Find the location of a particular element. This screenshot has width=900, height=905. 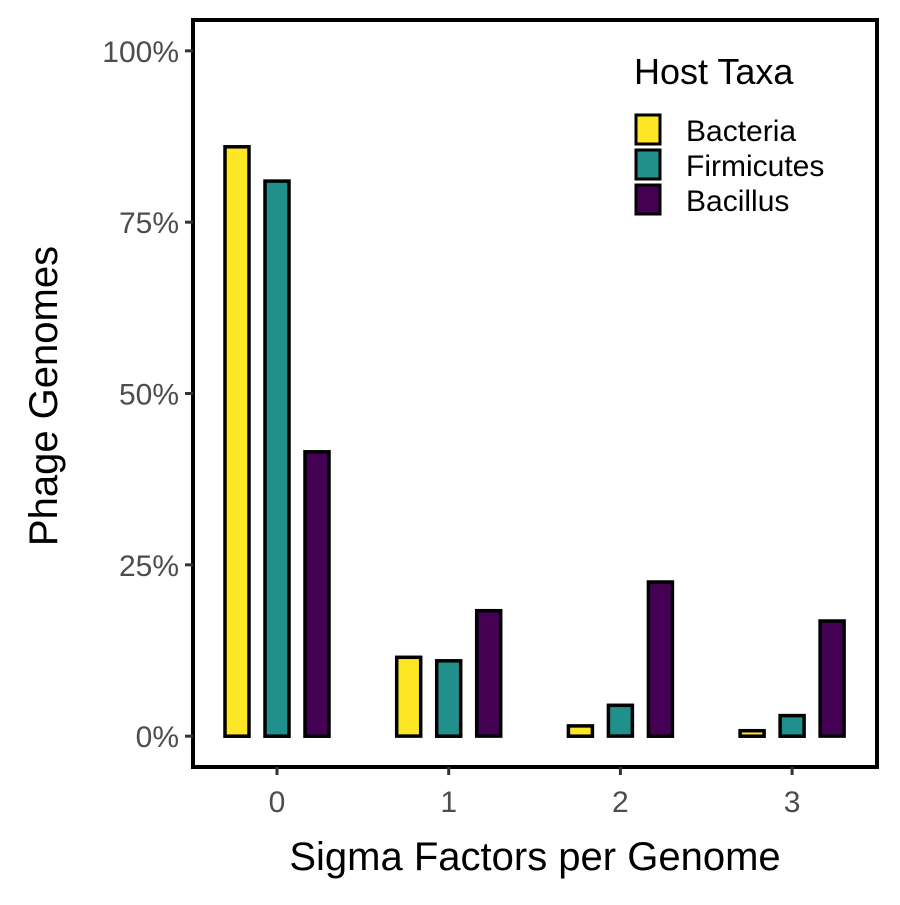

legend-key-bacillus is located at coordinates (648, 199).